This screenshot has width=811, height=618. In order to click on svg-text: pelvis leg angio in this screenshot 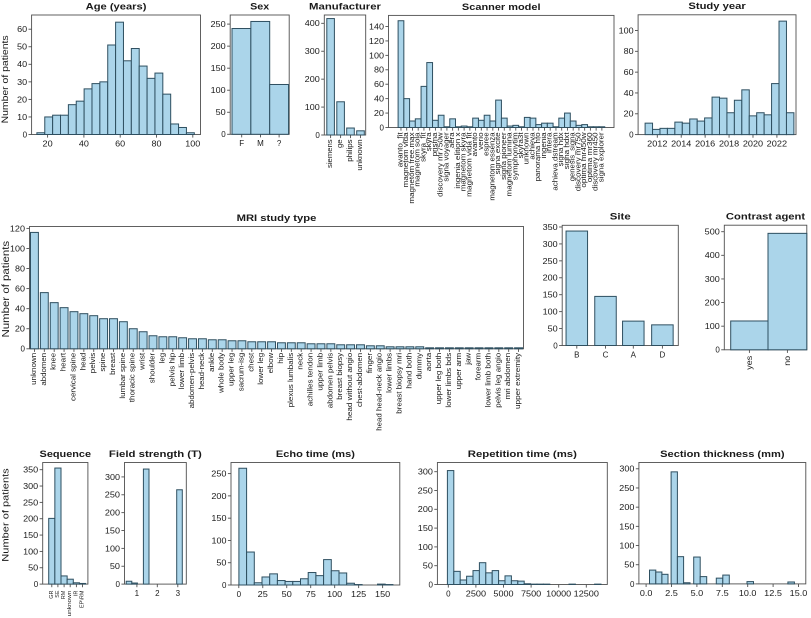, I will do `click(498, 380)`.